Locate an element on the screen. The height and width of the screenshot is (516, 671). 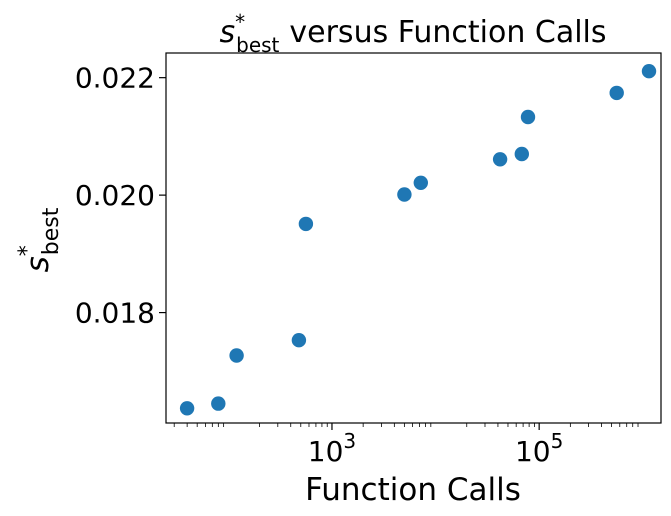
x-tick-label-1: 10³ is located at coordinates (332, 448).